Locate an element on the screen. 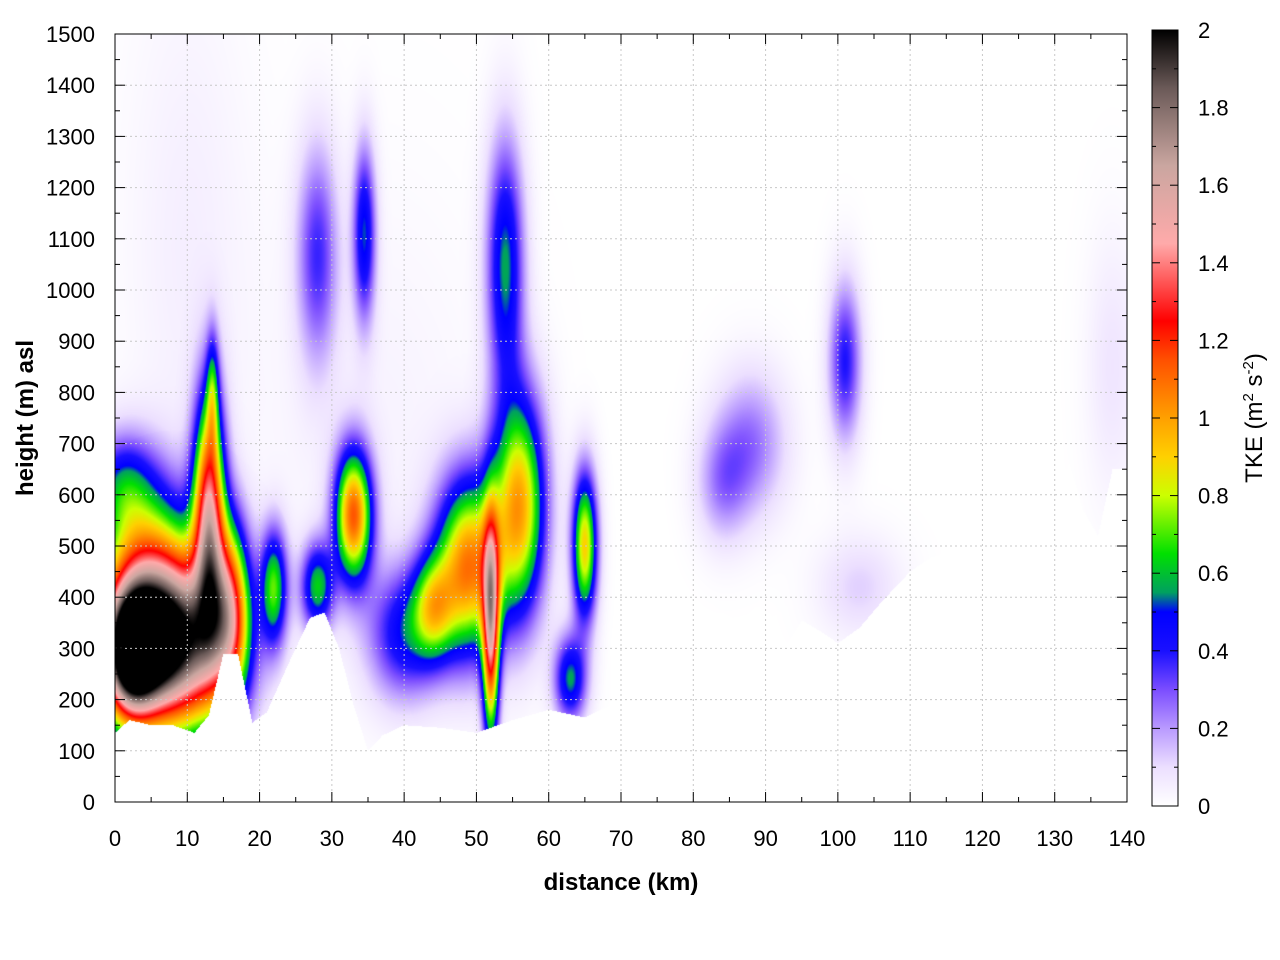 The image size is (1280, 960). x-tick-label: 80 is located at coordinates (693, 838).